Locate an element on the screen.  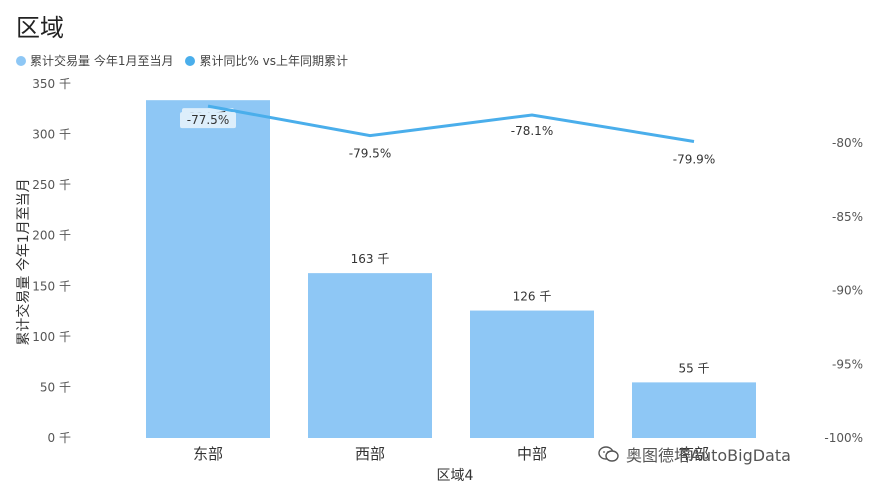
watermark: 奥图德塔AutoBigData is located at coordinates (694, 454).